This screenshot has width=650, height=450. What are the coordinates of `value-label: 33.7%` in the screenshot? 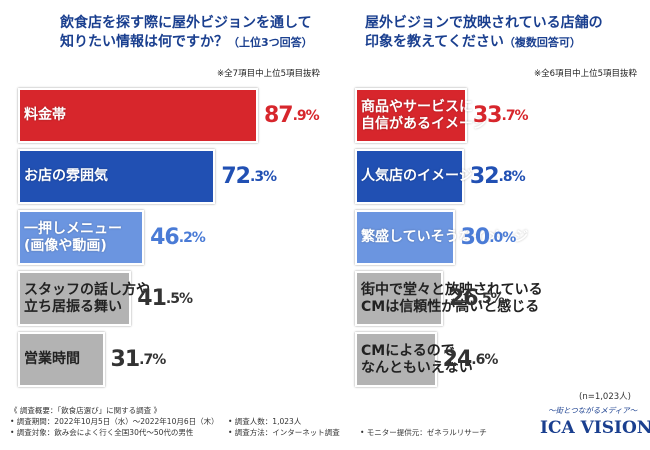 It's located at (500, 115).